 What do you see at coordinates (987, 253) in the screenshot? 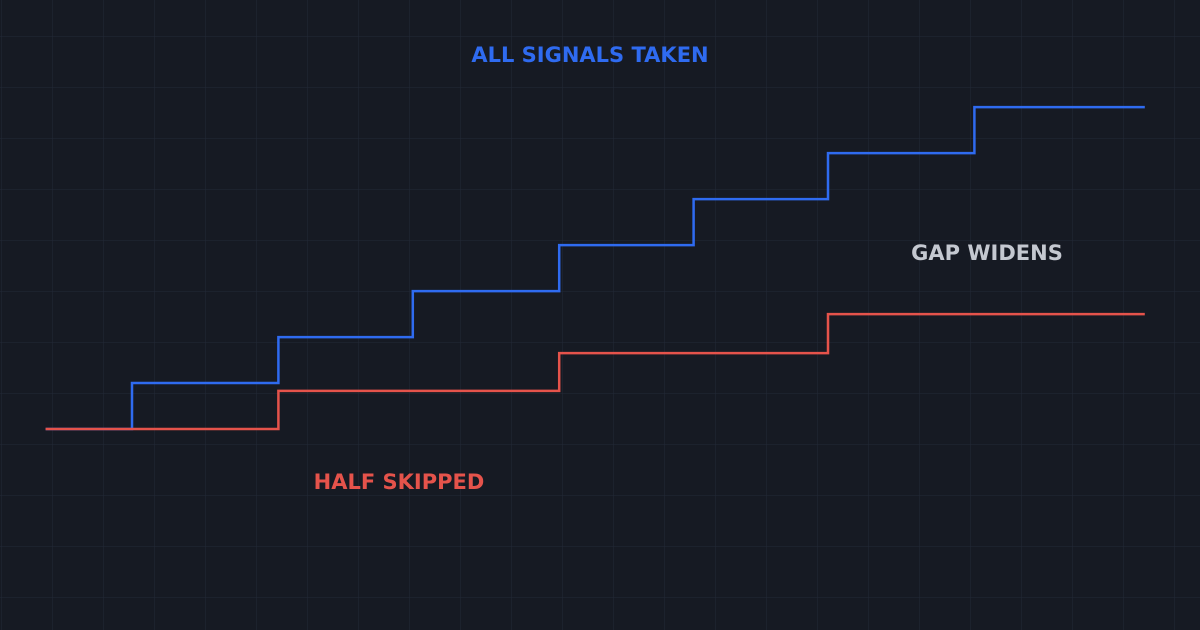
I see `annotation: GAP WIDENS` at bounding box center [987, 253].